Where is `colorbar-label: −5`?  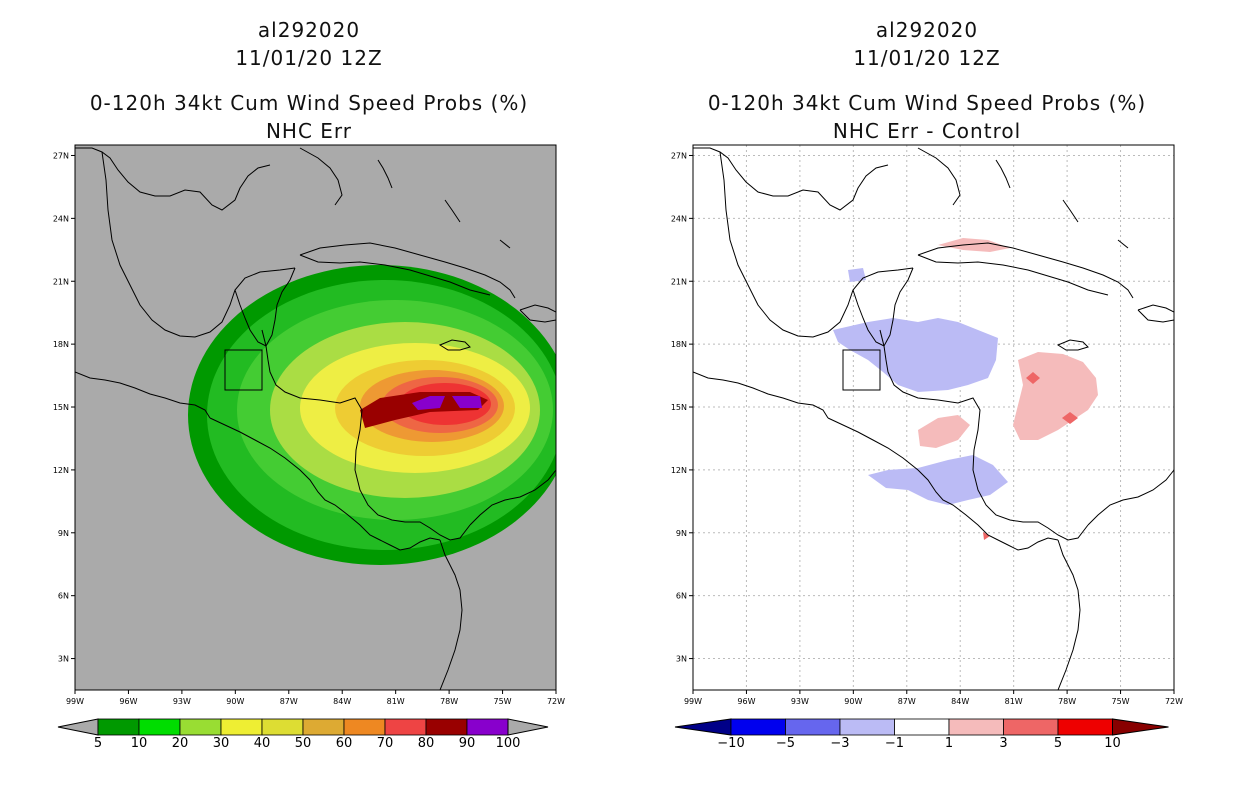
colorbar-label: −5 is located at coordinates (785, 743).